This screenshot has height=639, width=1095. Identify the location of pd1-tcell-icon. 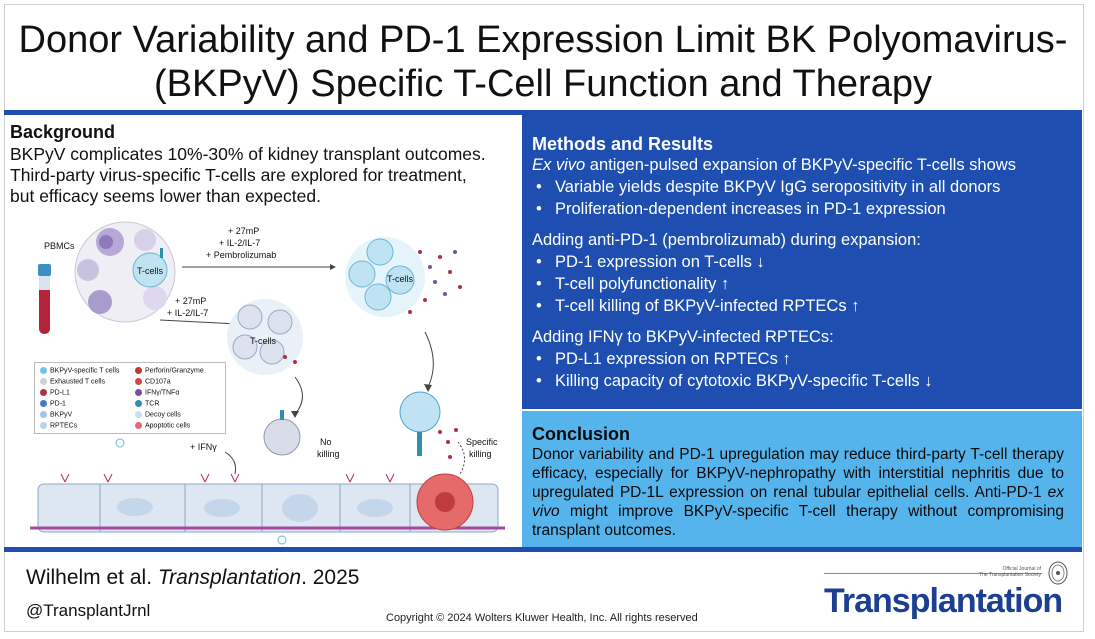
(282, 433).